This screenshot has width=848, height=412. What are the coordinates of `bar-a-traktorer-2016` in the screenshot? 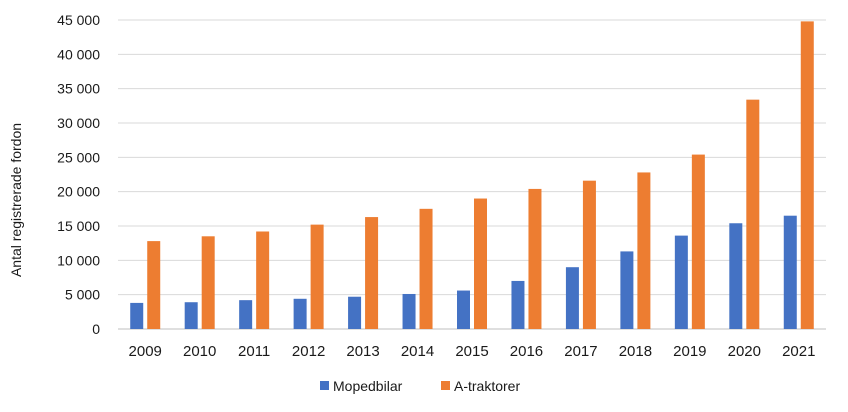 It's located at (535, 258).